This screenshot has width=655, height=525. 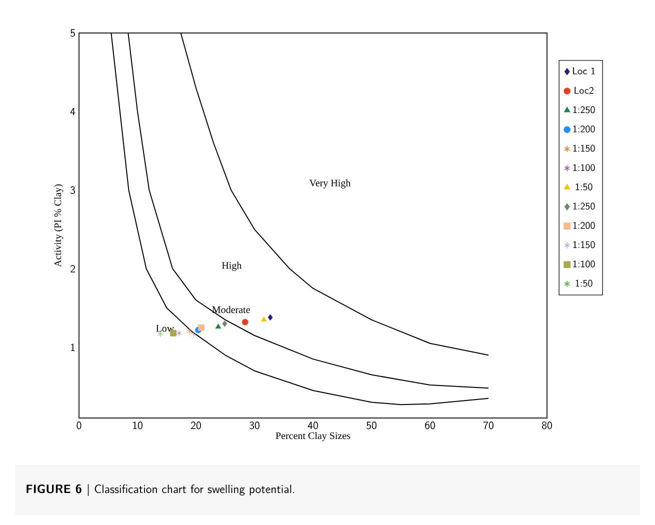 What do you see at coordinates (72, 268) in the screenshot?
I see `y-tick-label: 2` at bounding box center [72, 268].